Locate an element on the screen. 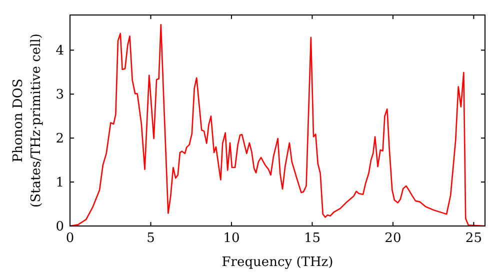  x-axis-title: Frequency (THz) is located at coordinates (278, 262).